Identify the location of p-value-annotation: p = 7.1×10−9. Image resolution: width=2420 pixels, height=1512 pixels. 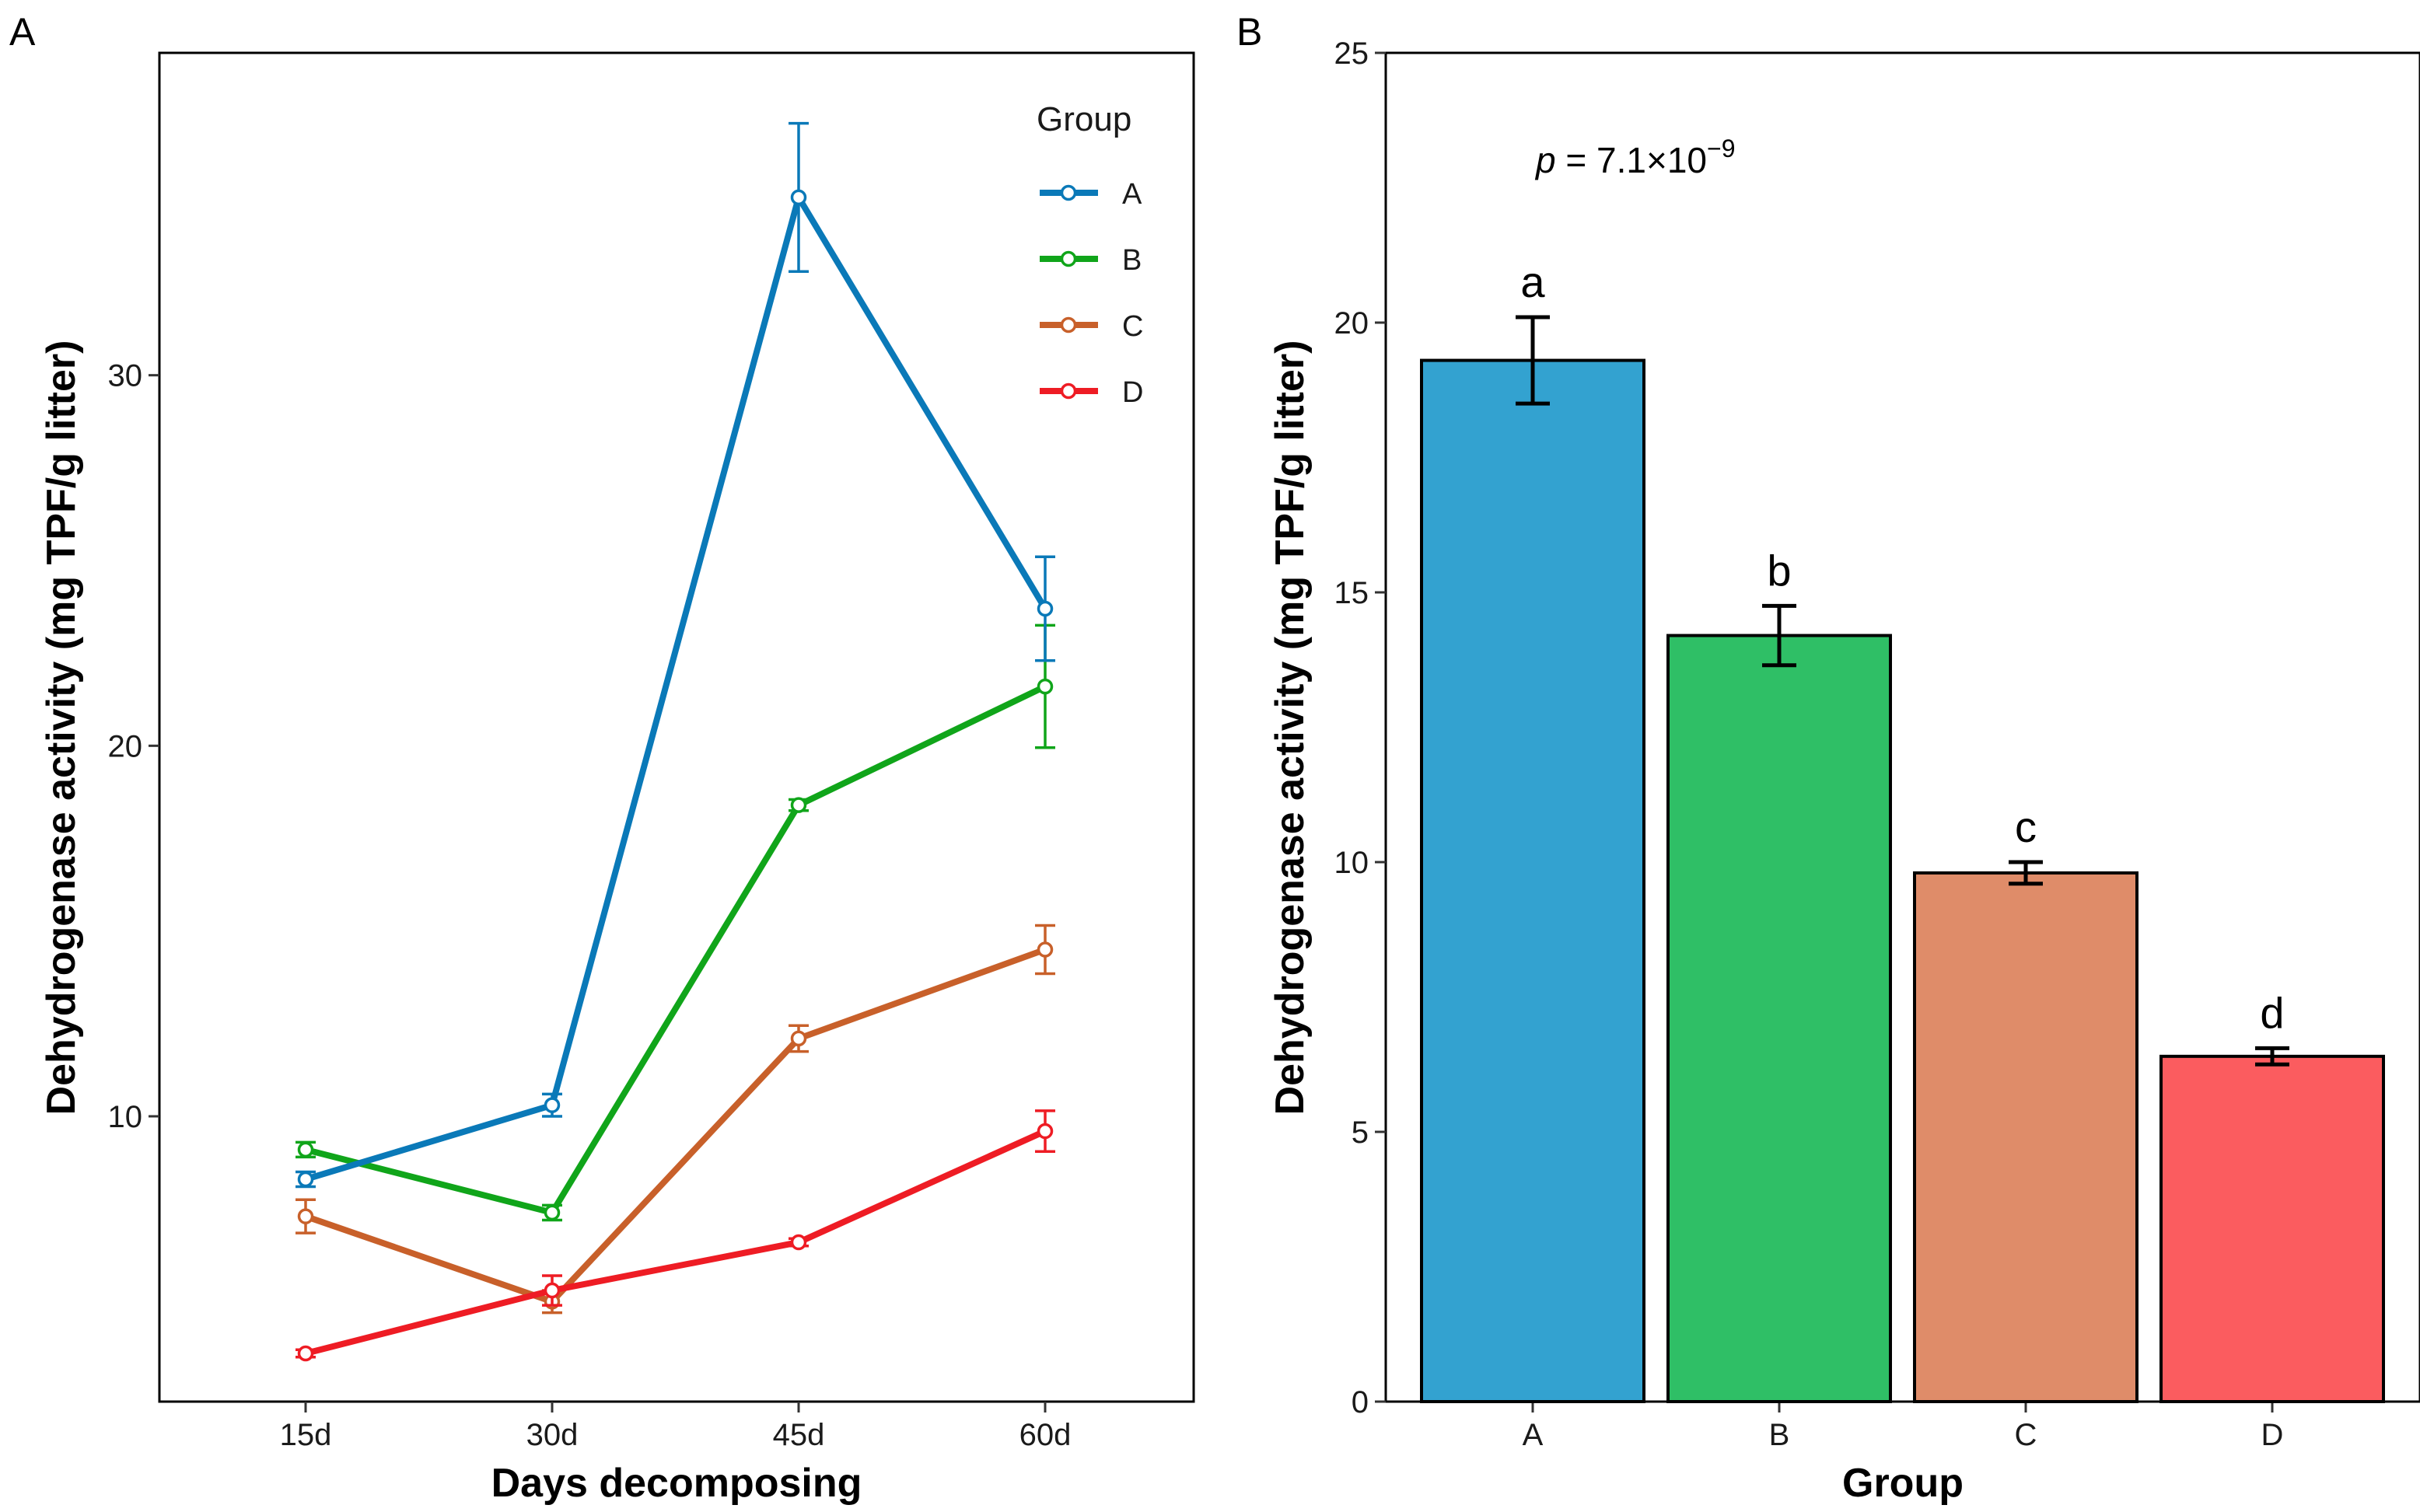
(1634, 157).